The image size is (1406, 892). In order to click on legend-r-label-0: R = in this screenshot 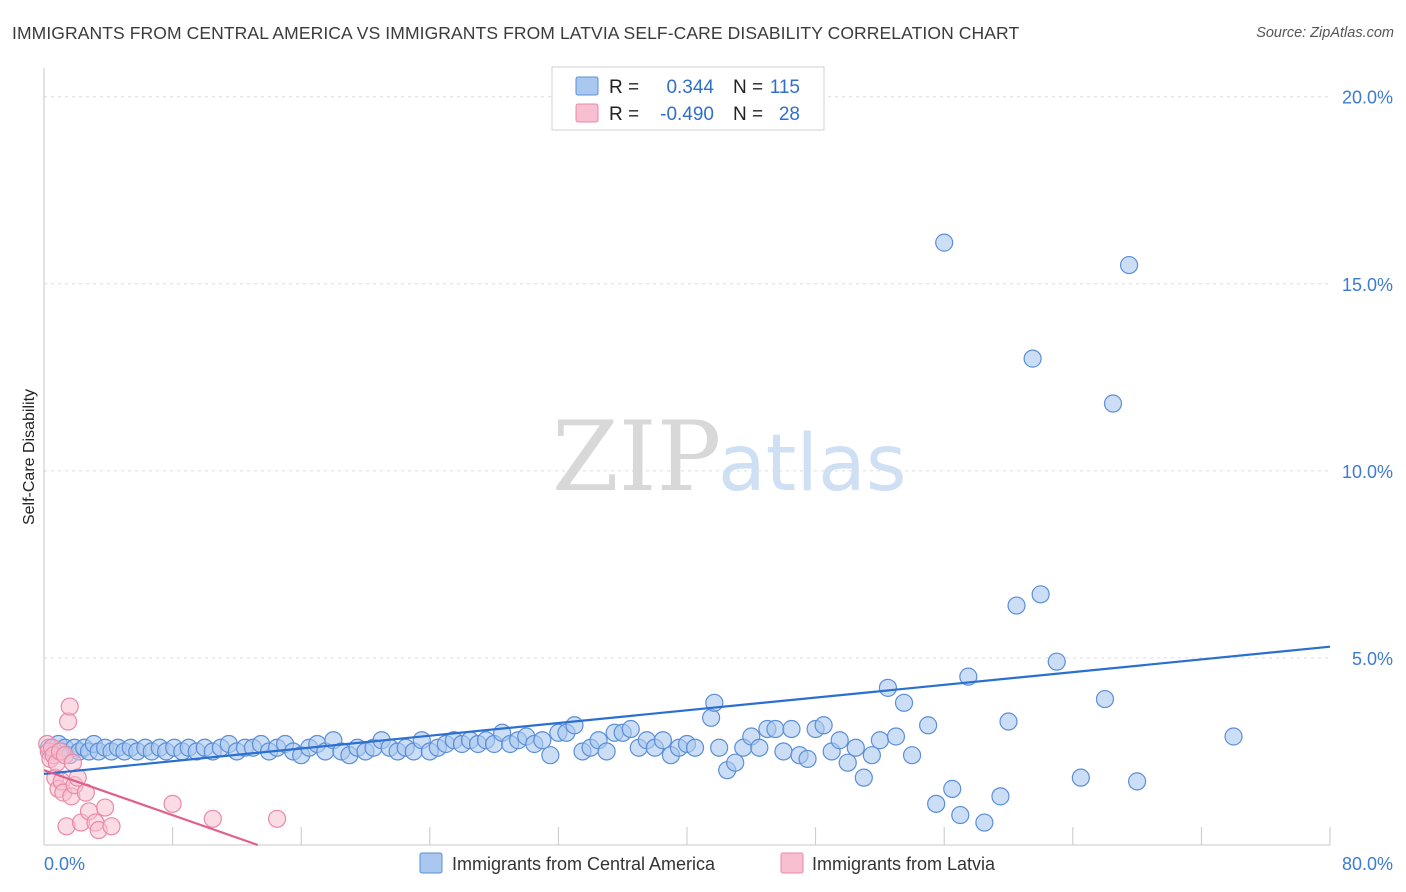, I will do `click(624, 87)`.